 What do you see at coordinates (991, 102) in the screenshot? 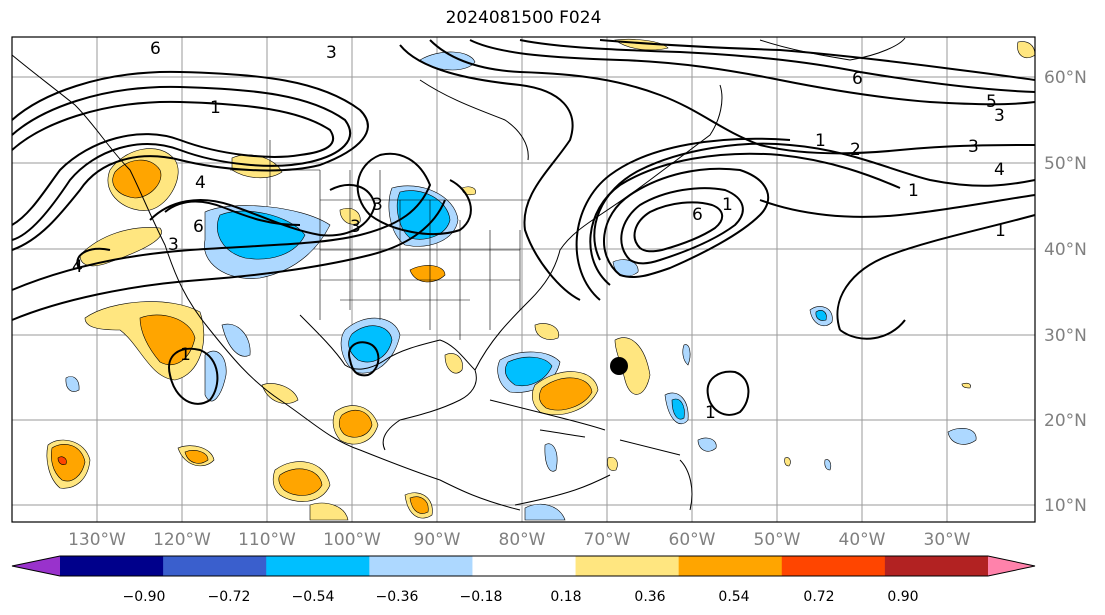
I see `contour-label: 5` at bounding box center [991, 102].